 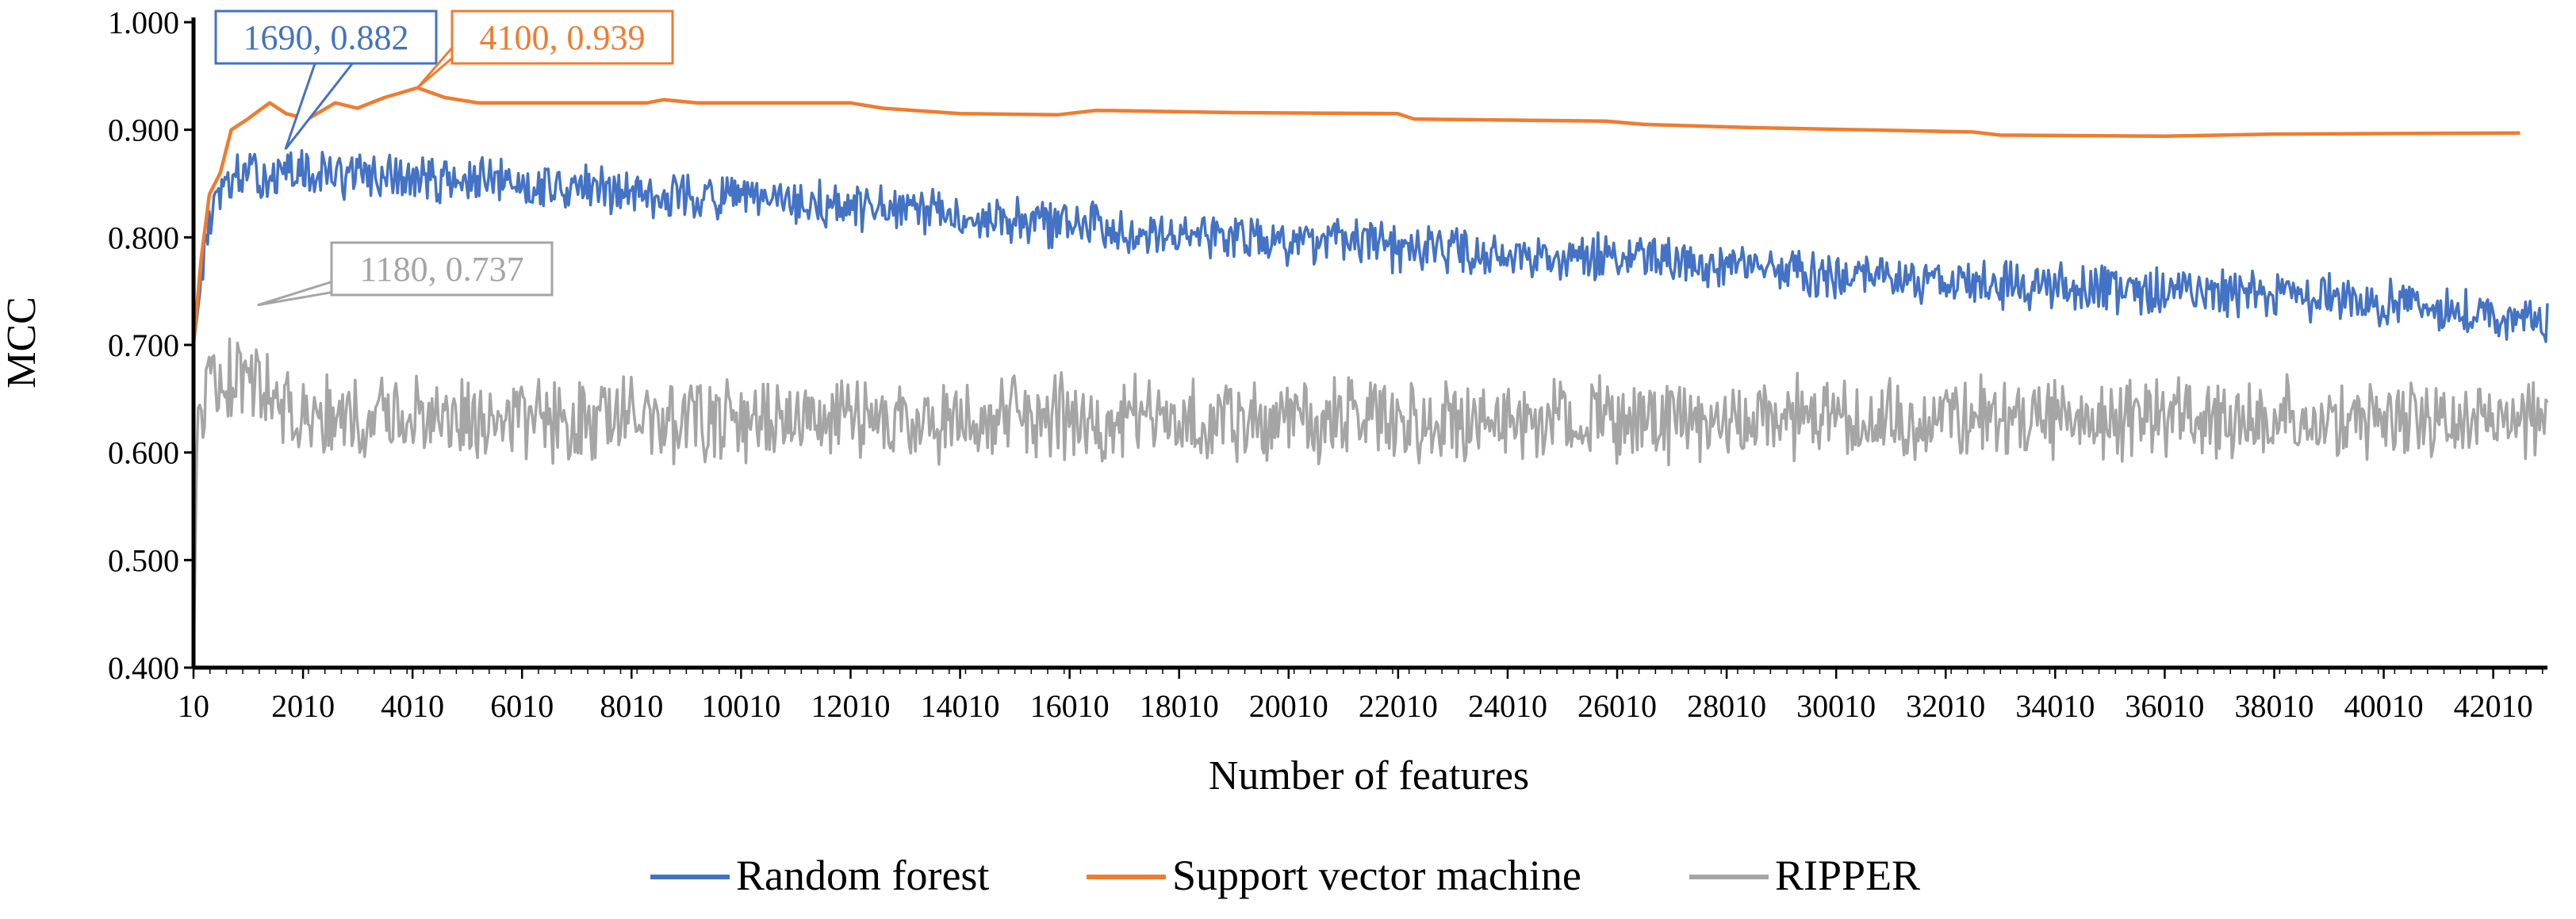 I want to click on x-tick-label: 24010, so click(x=1508, y=706).